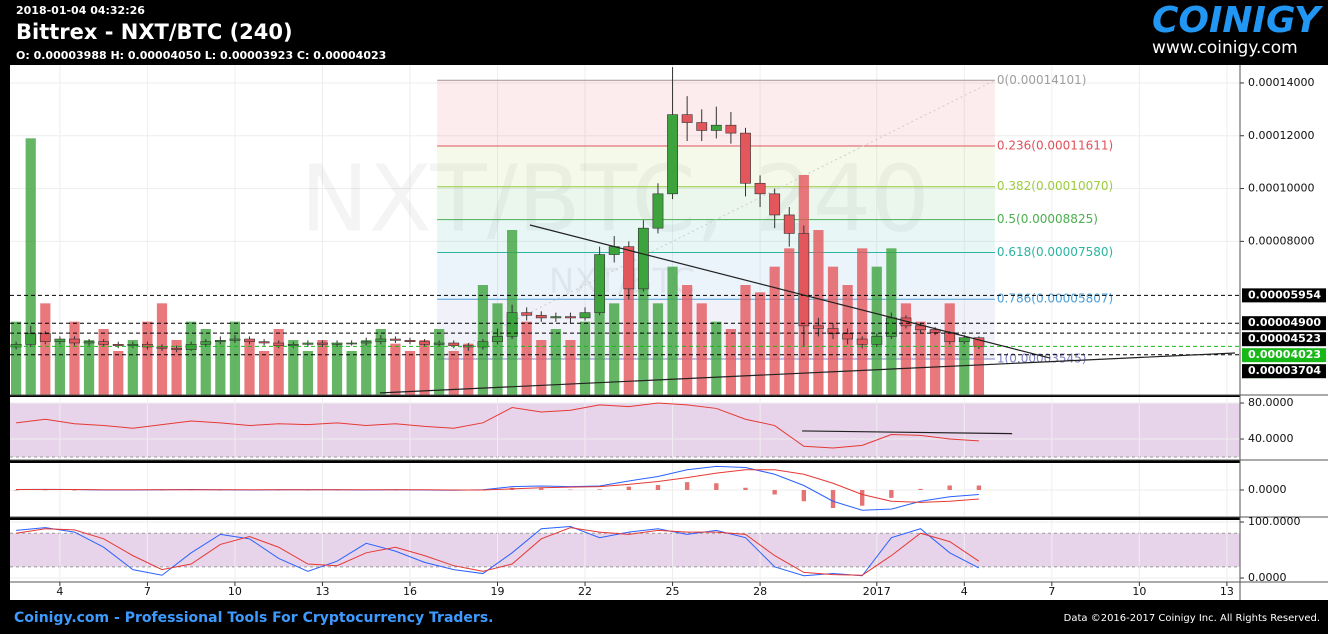 The image size is (1328, 634). I want to click on fib-label: 0(0.00014101), so click(1042, 80).